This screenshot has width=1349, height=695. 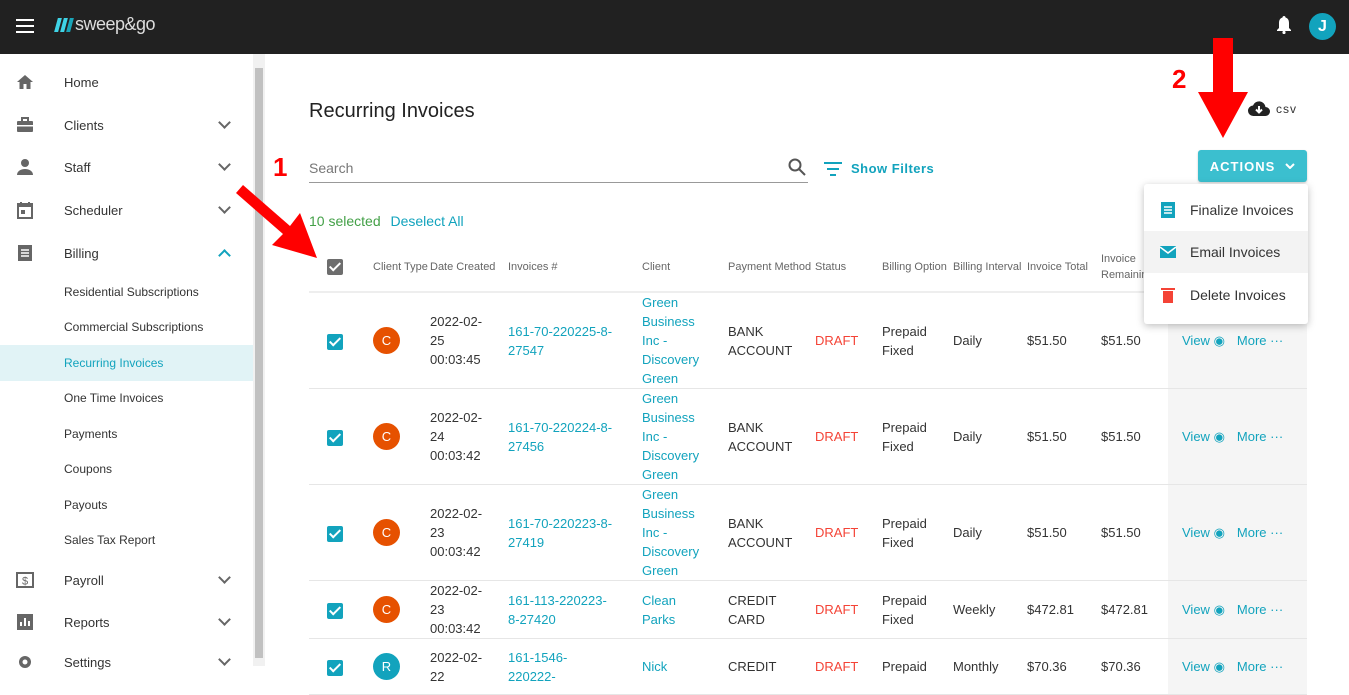 What do you see at coordinates (469, 267) in the screenshot?
I see `column-header: Date Created` at bounding box center [469, 267].